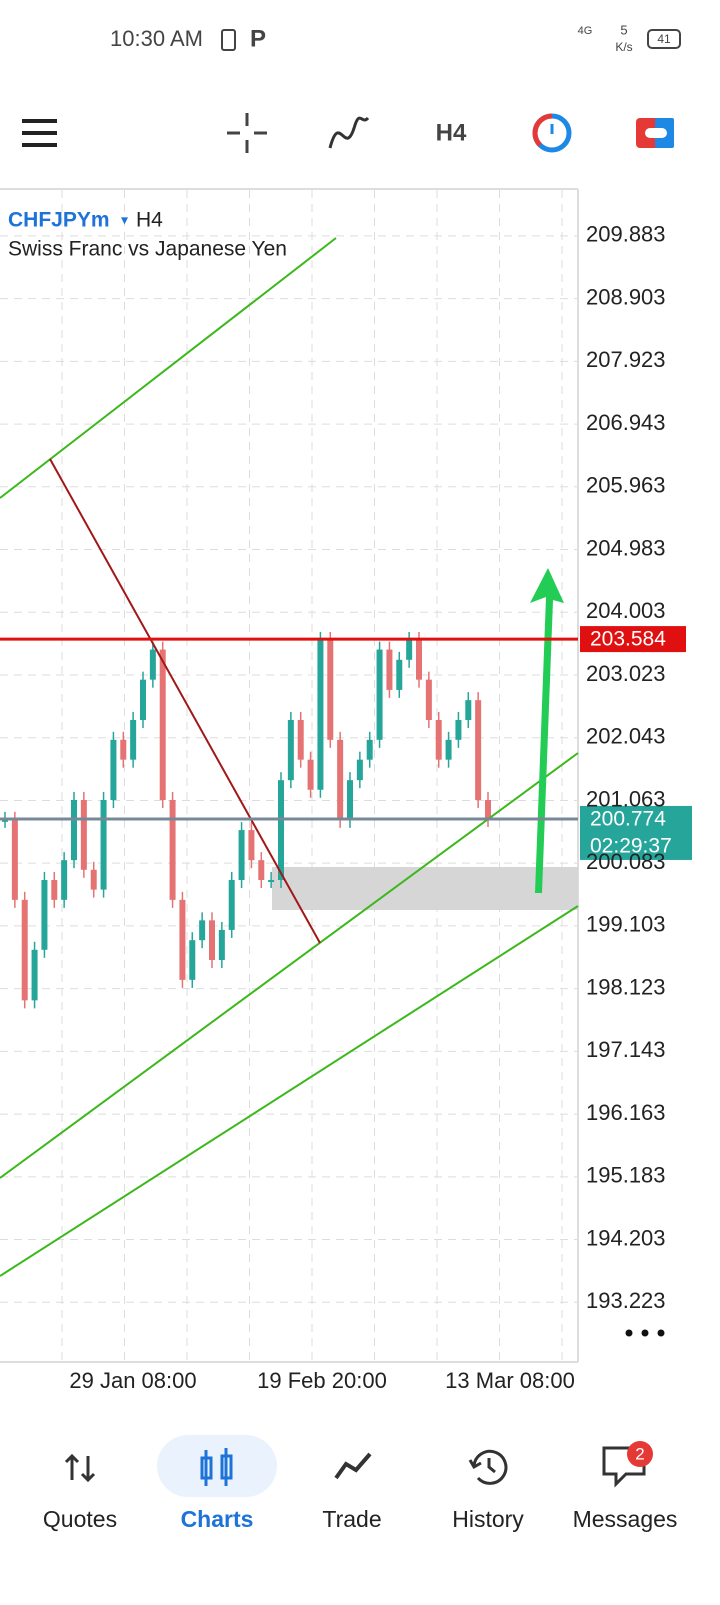 The image size is (720, 1605). I want to click on badge-count: 2, so click(639, 1453).